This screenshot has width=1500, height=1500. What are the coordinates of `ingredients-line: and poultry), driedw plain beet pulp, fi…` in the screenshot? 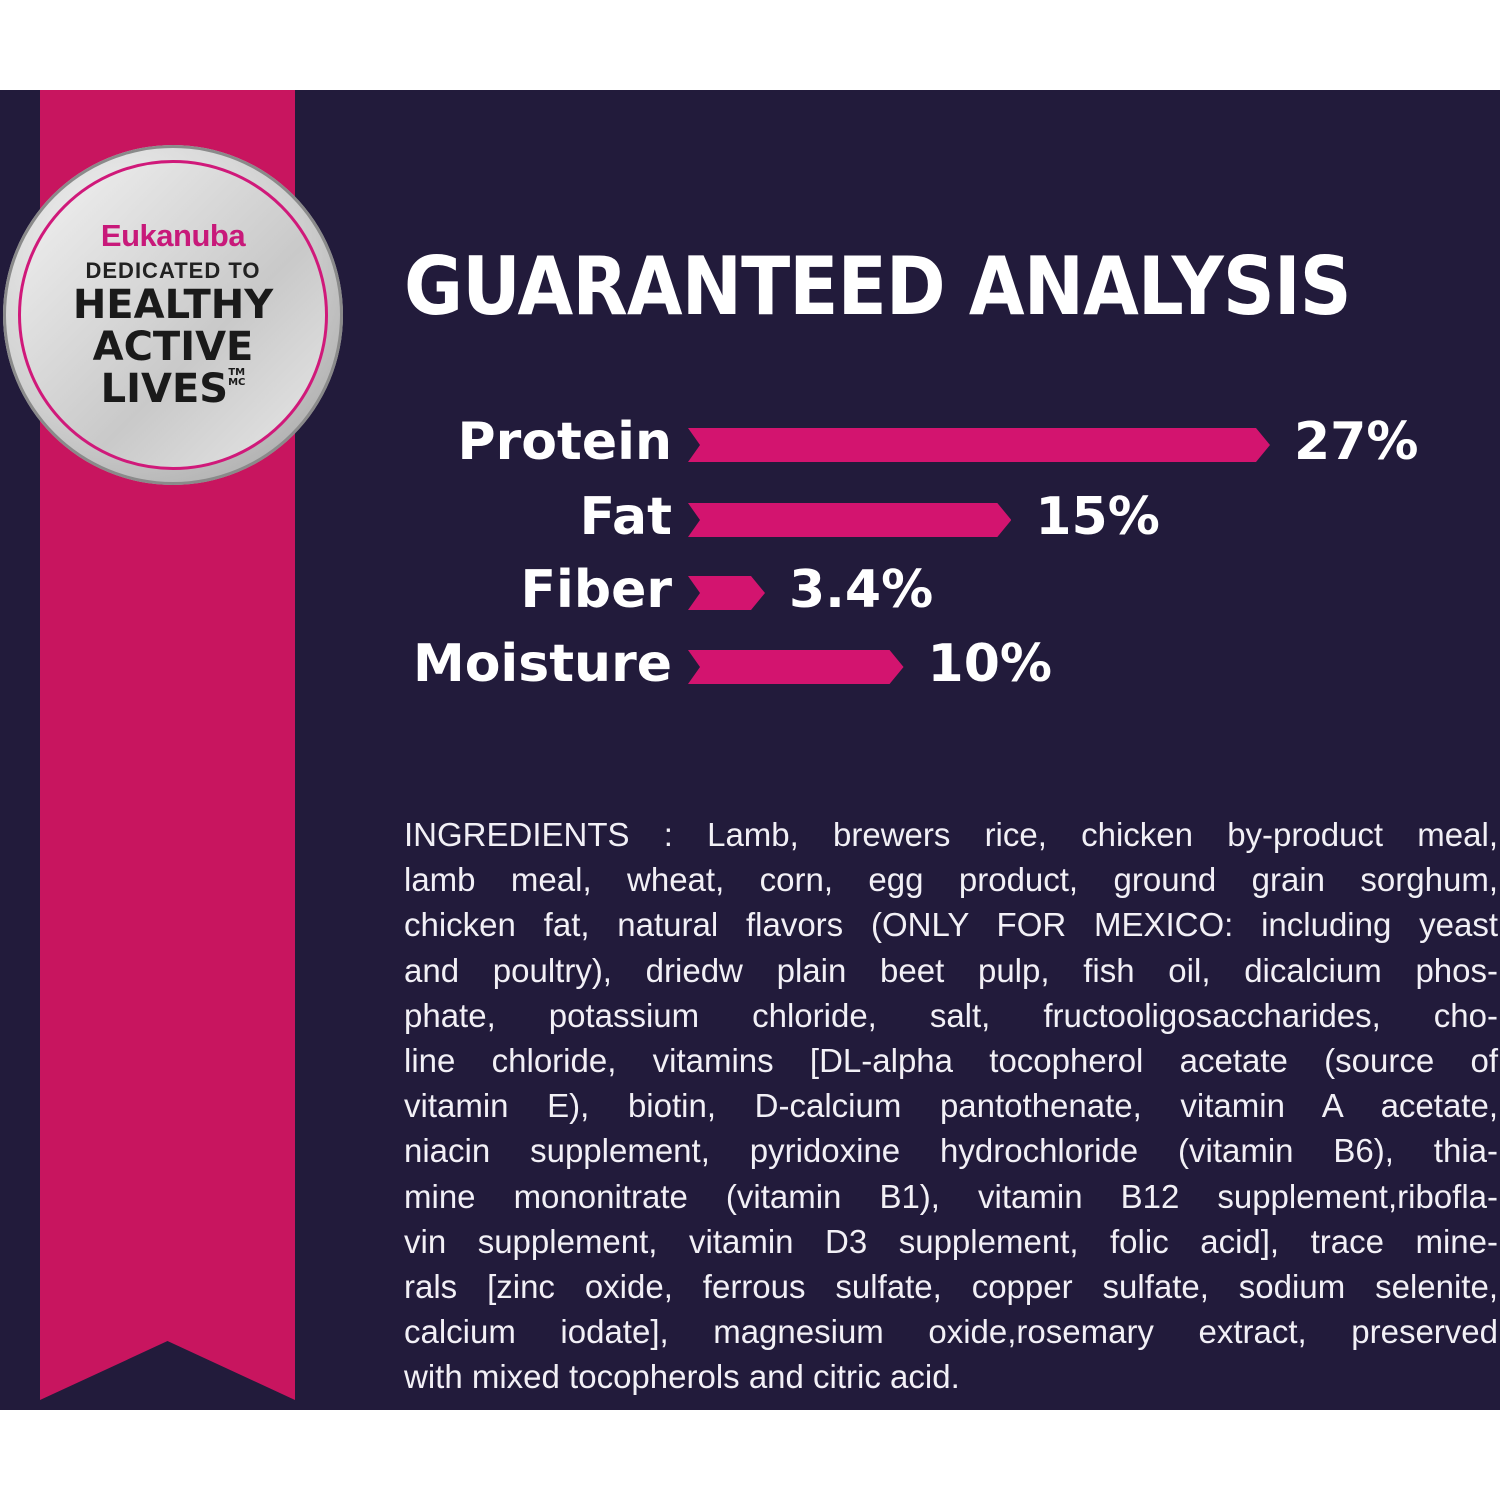 It's located at (951, 970).